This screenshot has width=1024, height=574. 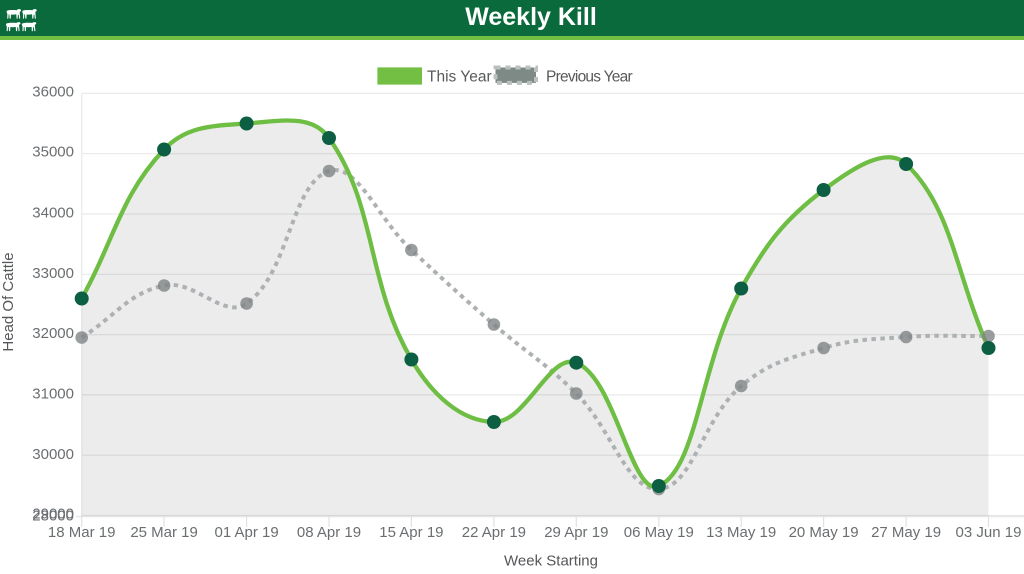 What do you see at coordinates (246, 532) in the screenshot?
I see `svg-text: 01 Apr 19` at bounding box center [246, 532].